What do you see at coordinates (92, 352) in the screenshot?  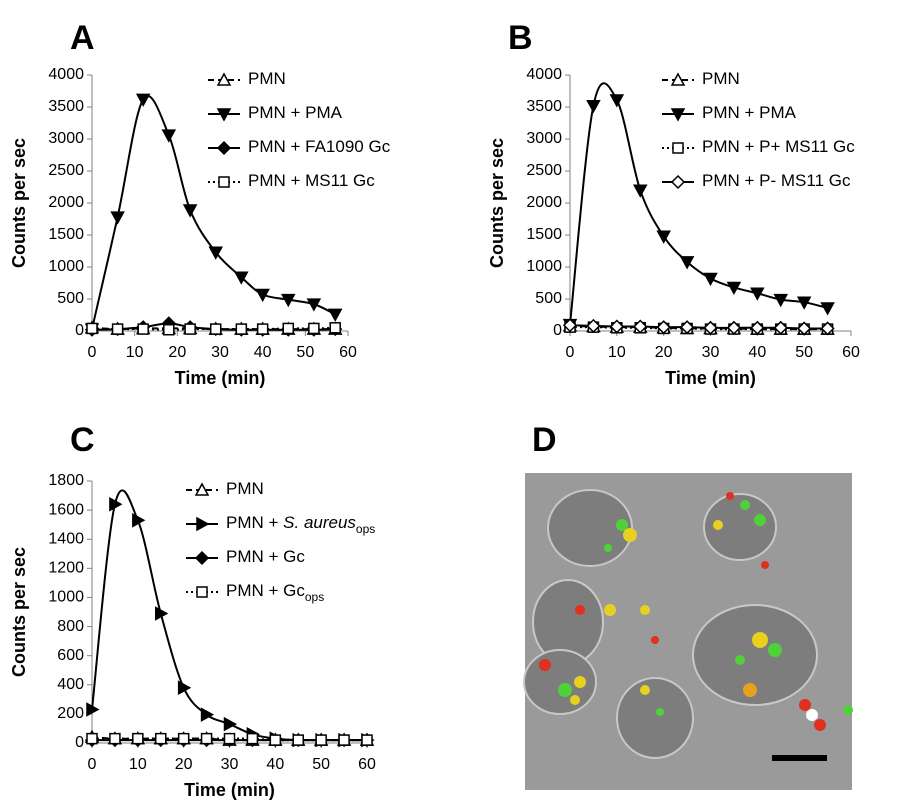 I see `x-tick-label: 0` at bounding box center [92, 352].